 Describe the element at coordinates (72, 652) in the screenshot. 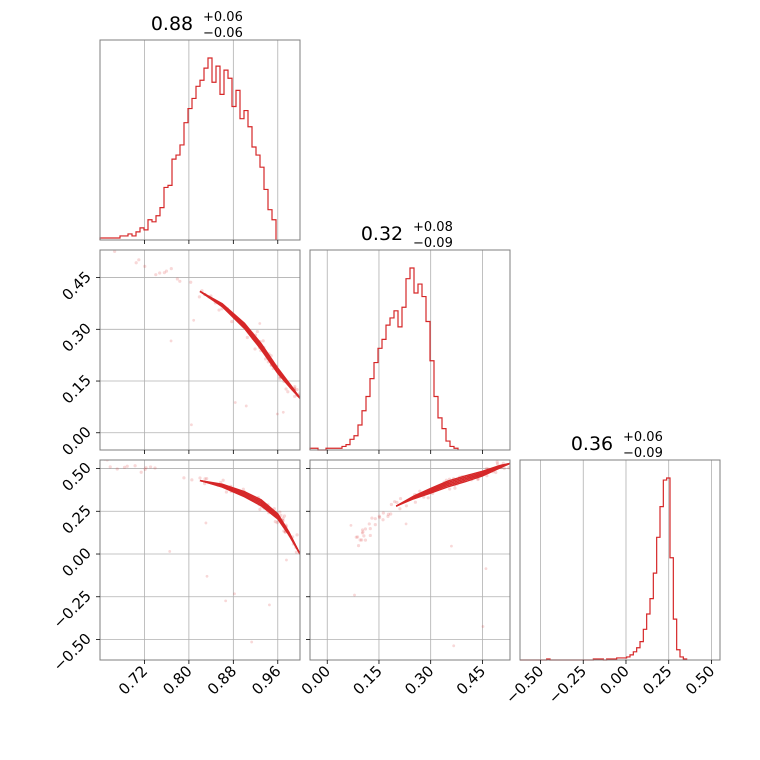

I see `y-tick-label: −0.50` at that location.